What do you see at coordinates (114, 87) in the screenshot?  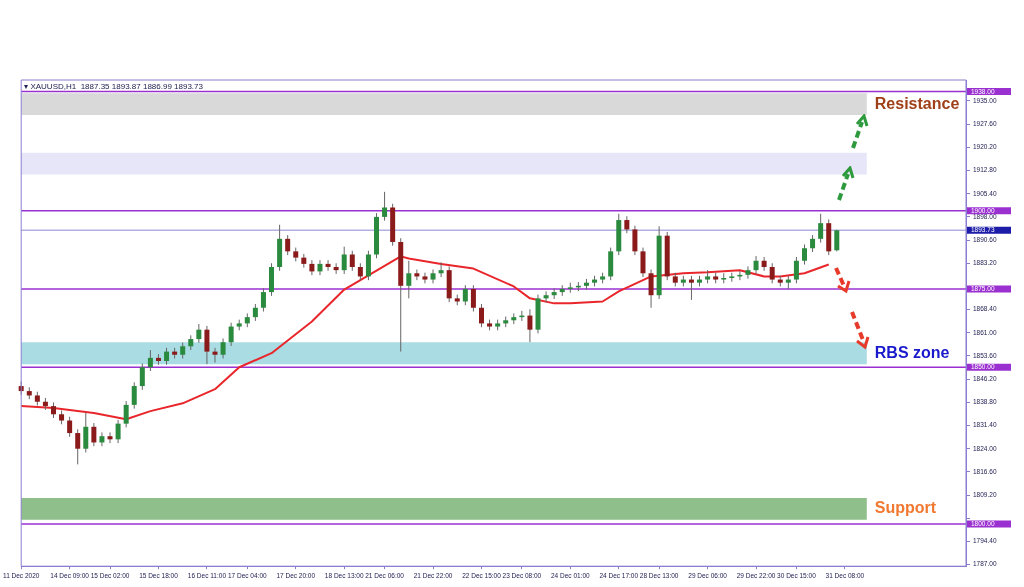 I see `chart-subtitle: ▾ XAUUSD,H1 1887.35 1893.87 1886.99 1893.73` at bounding box center [114, 87].